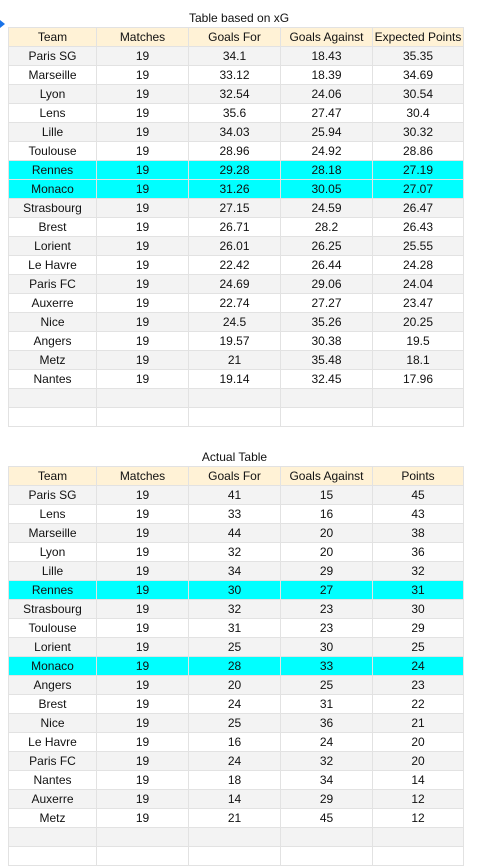 This screenshot has height=866, width=480. I want to click on value-cell: 18.39, so click(326, 75).